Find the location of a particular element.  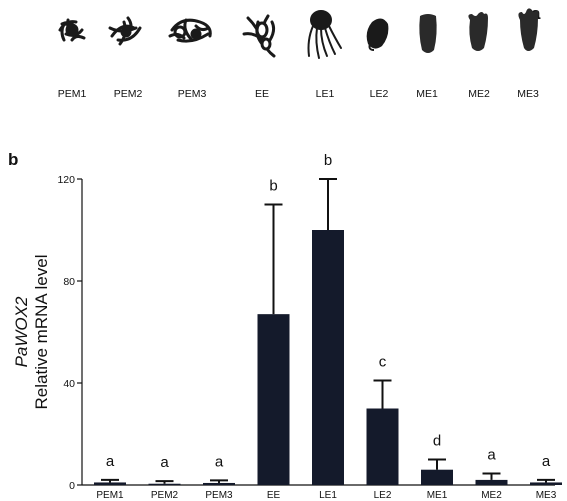

le1-drawing is located at coordinates (324, 34).